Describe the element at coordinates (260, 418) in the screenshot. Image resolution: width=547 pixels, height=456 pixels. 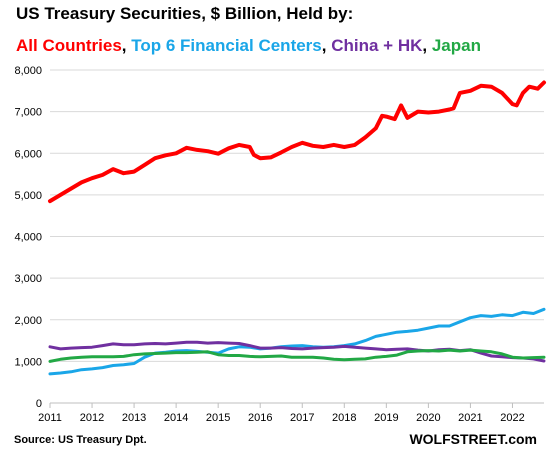
I see `x-tick-label: 2016` at that location.